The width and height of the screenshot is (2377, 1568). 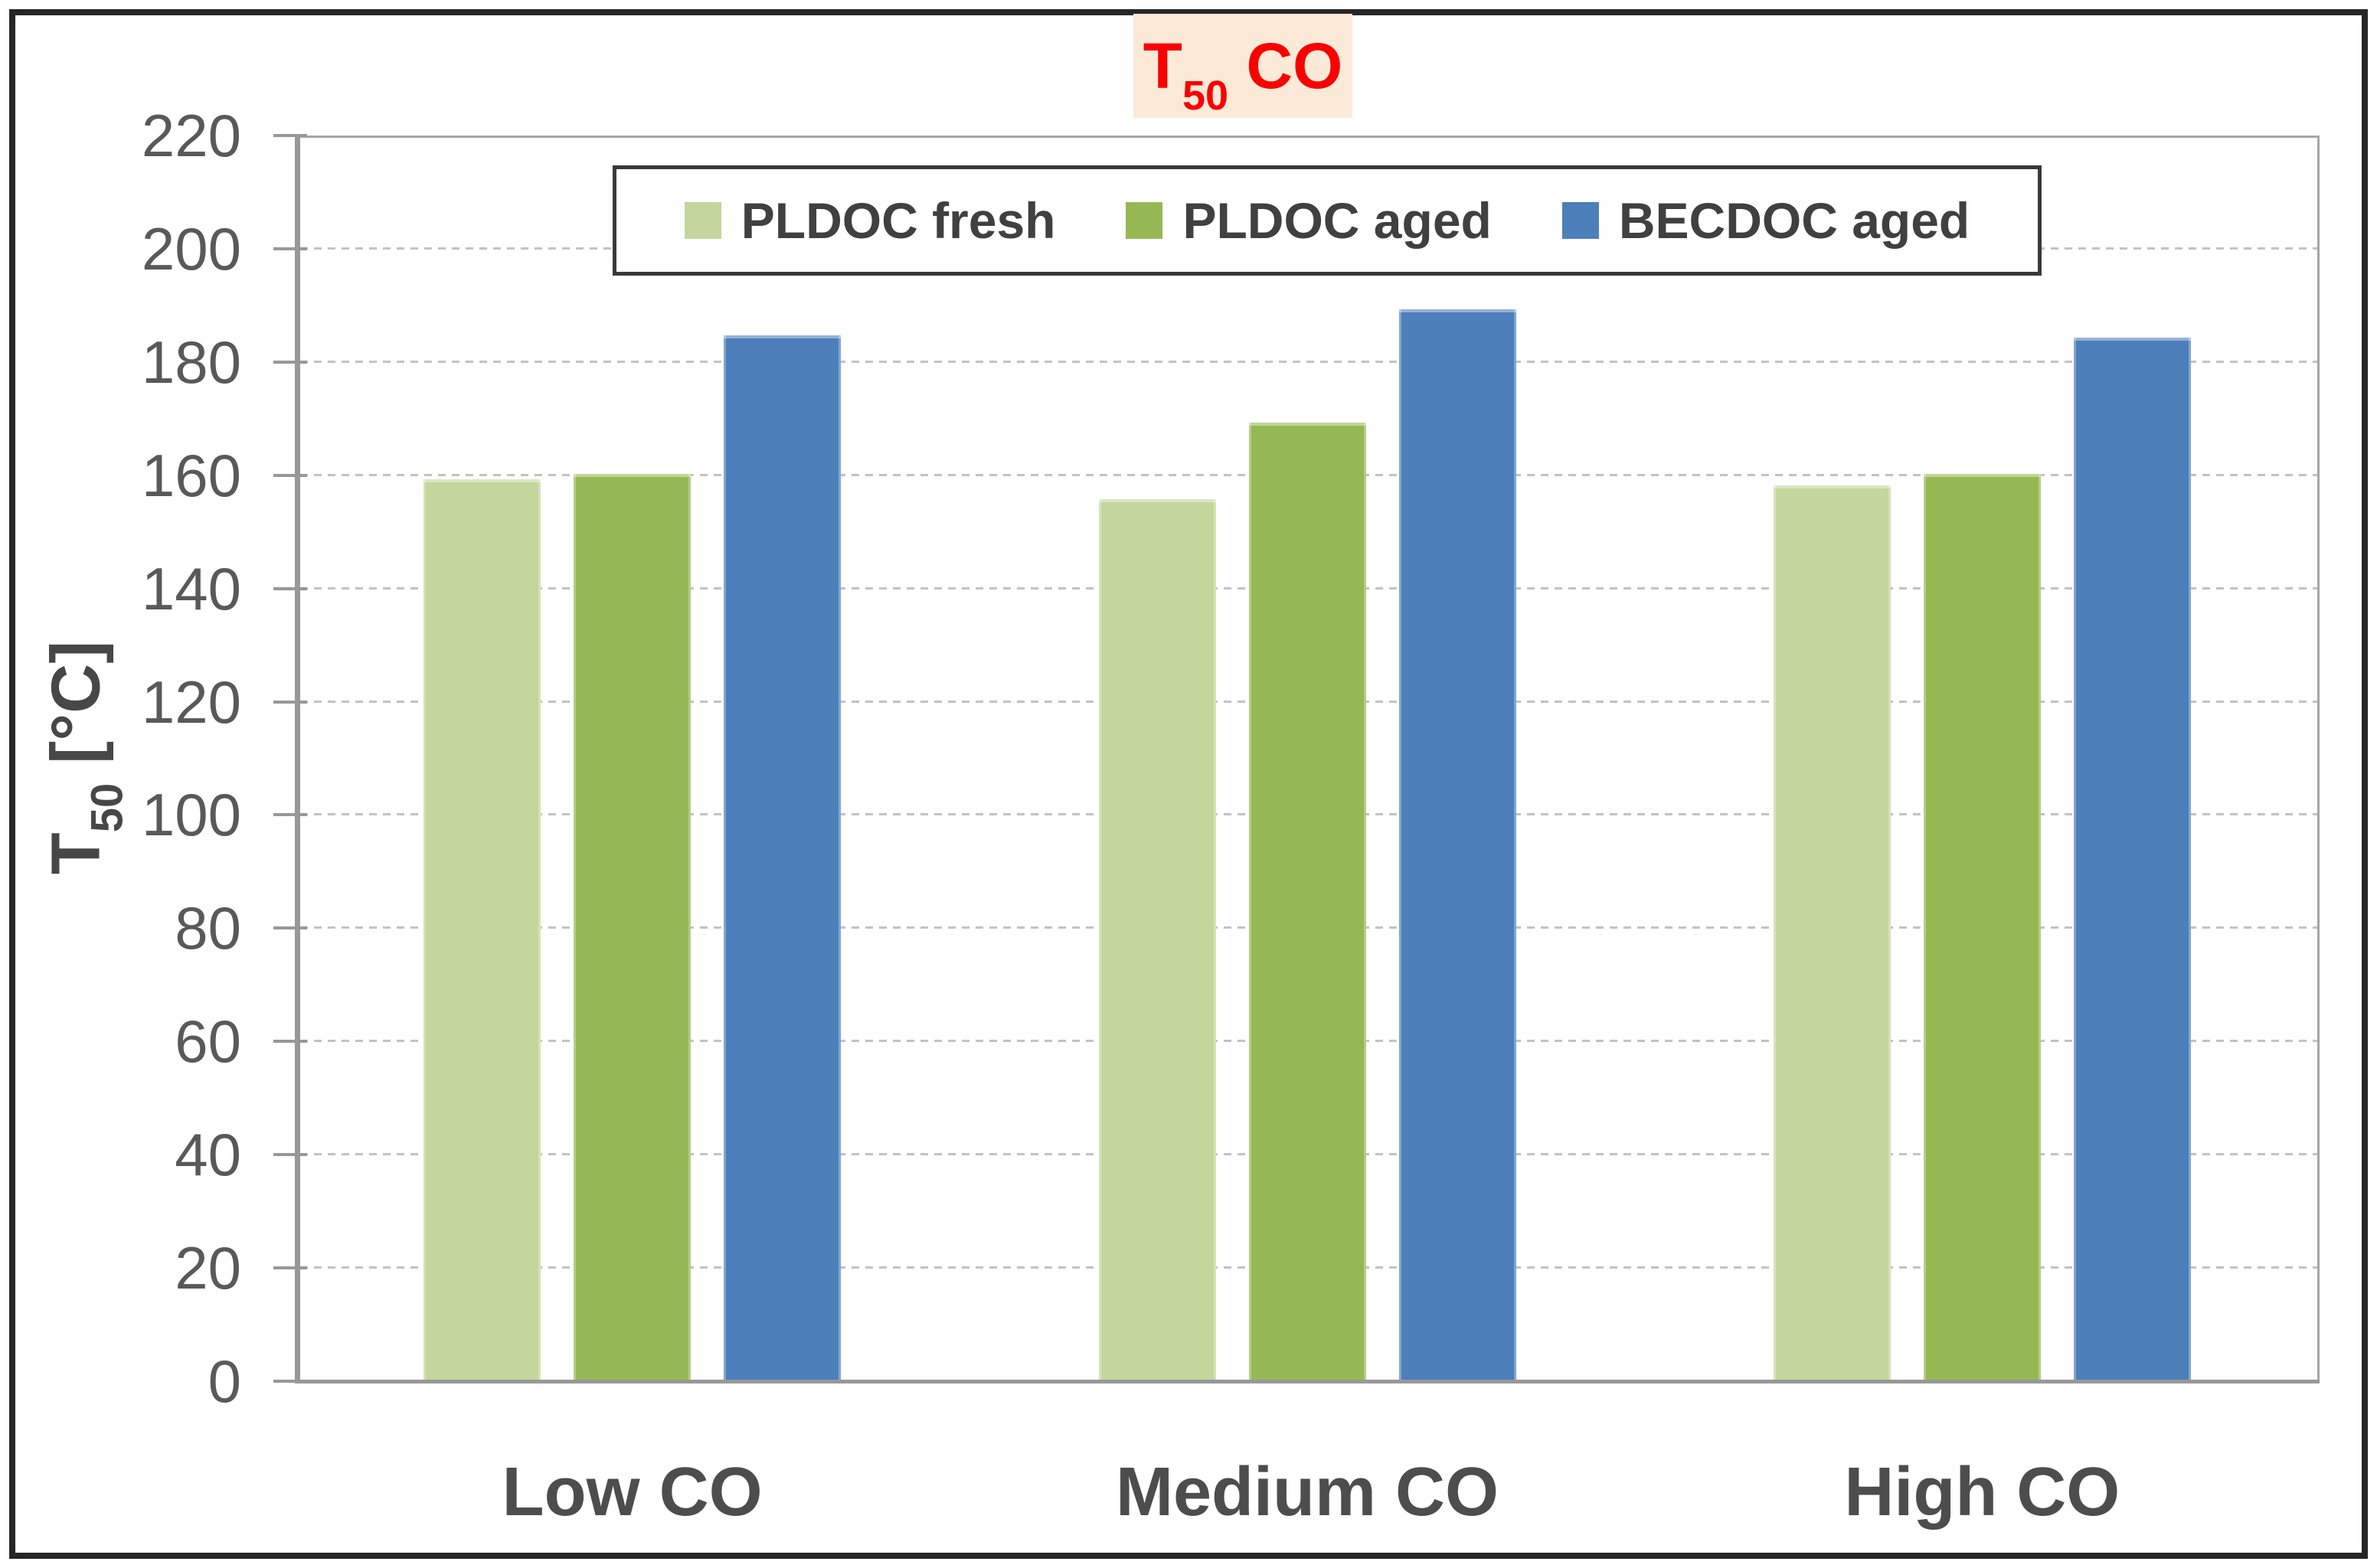 What do you see at coordinates (1982, 1492) in the screenshot?
I see `category-label-high-co: High CO` at bounding box center [1982, 1492].